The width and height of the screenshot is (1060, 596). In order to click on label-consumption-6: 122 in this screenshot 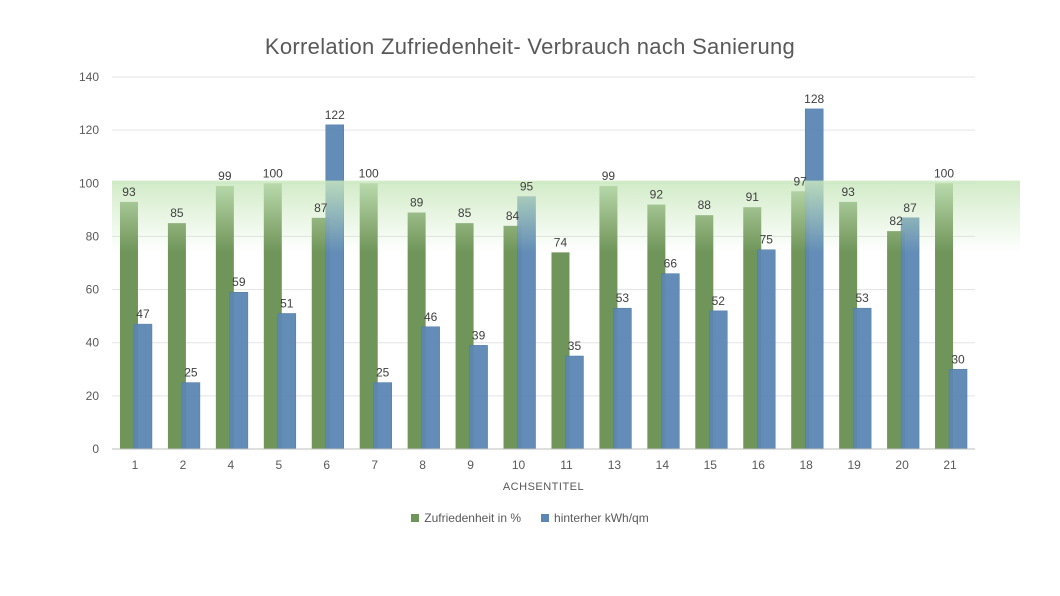, I will do `click(335, 115)`.